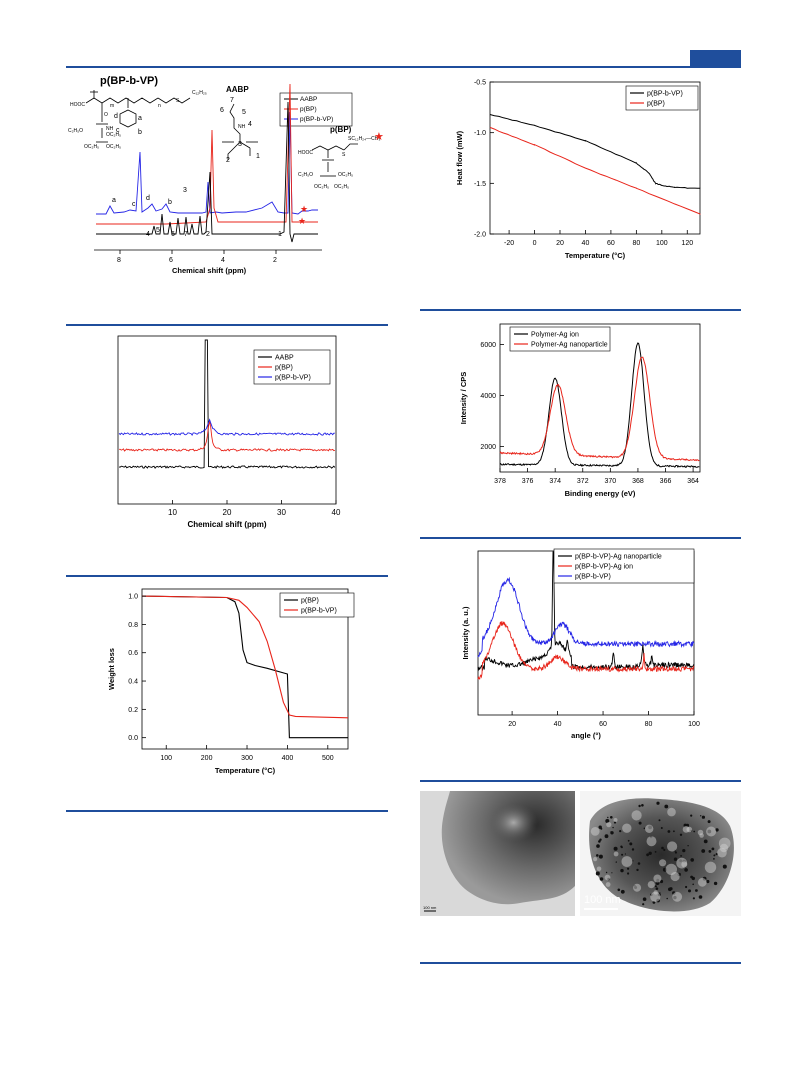  I want to click on tick-label: 4000, so click(488, 396).